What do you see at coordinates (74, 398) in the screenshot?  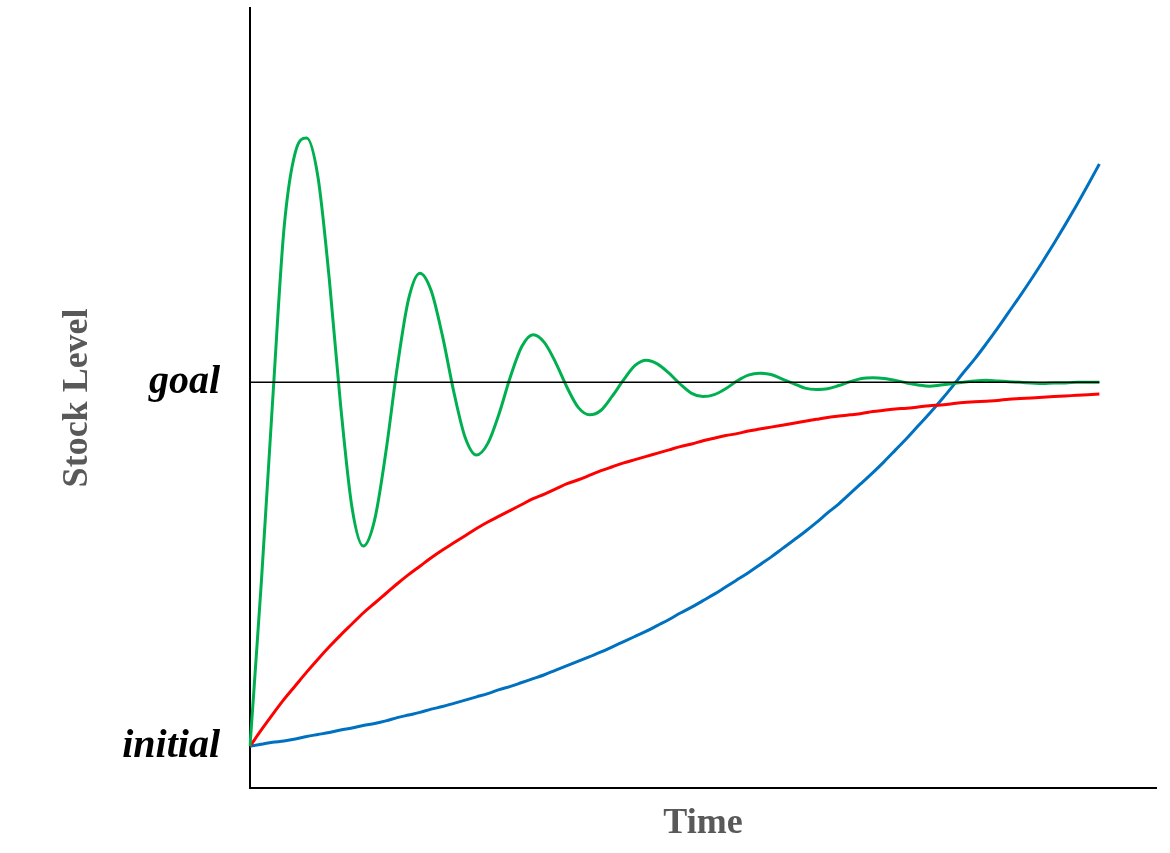 I see `y-axis-title: Stock Level` at bounding box center [74, 398].